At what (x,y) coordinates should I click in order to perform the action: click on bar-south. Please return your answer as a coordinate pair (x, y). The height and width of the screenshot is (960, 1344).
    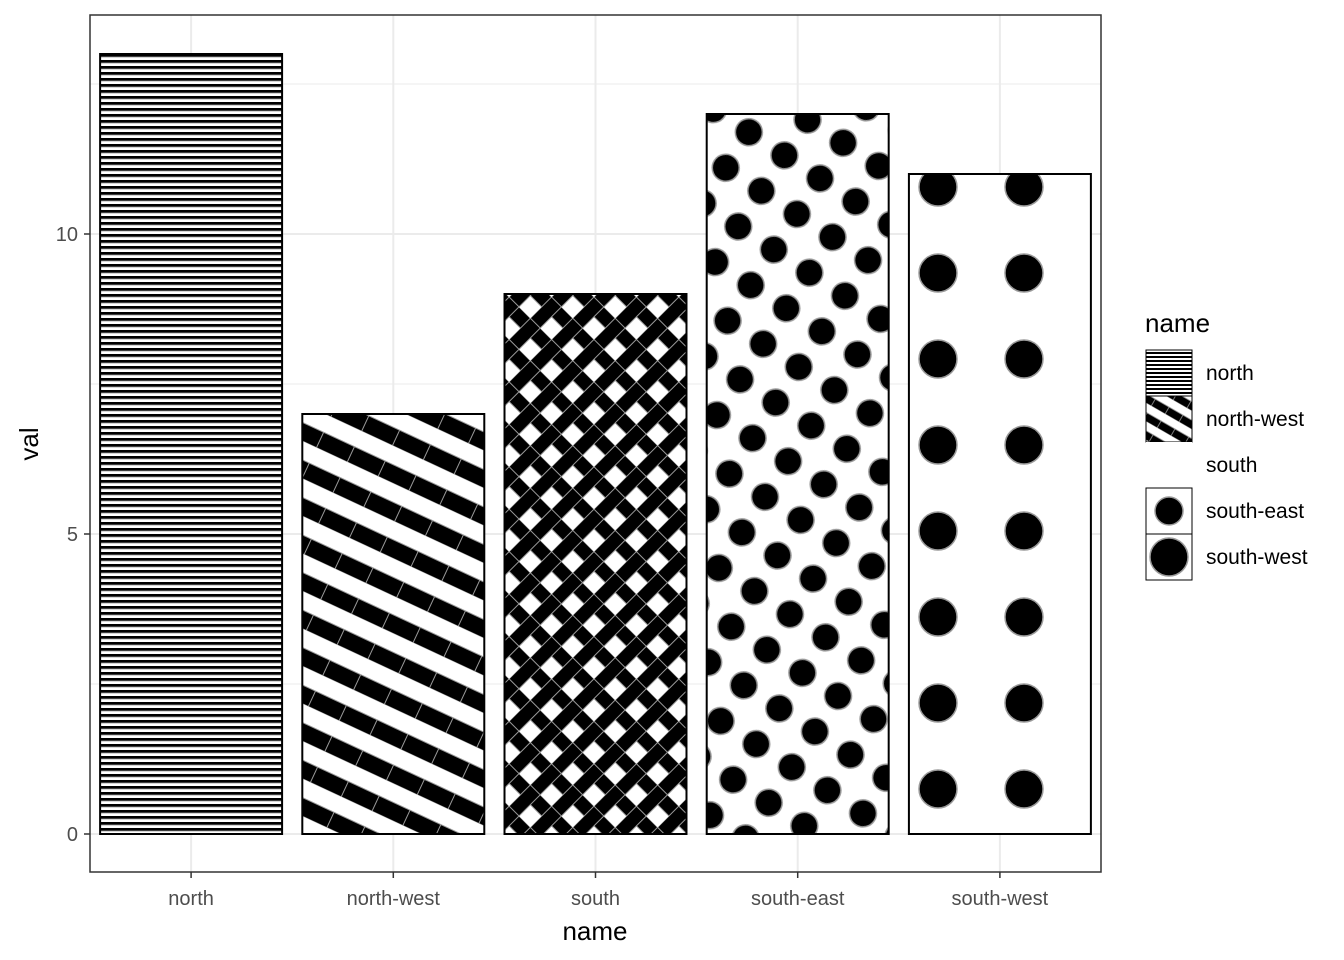
    Looking at the image, I should click on (595, 564).